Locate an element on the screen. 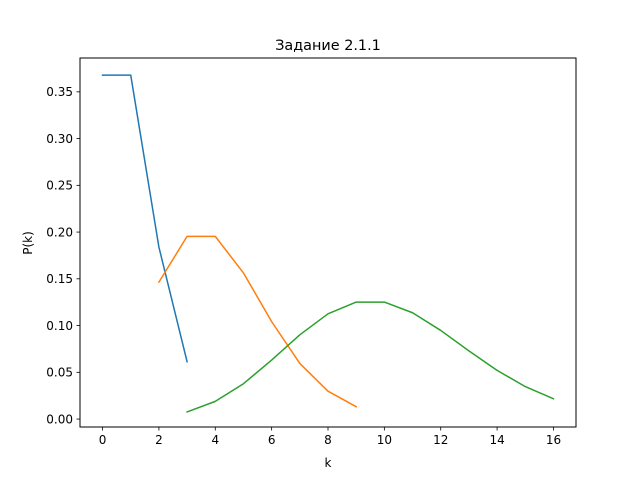  y-tick-label: 0.20 is located at coordinates (59, 232).